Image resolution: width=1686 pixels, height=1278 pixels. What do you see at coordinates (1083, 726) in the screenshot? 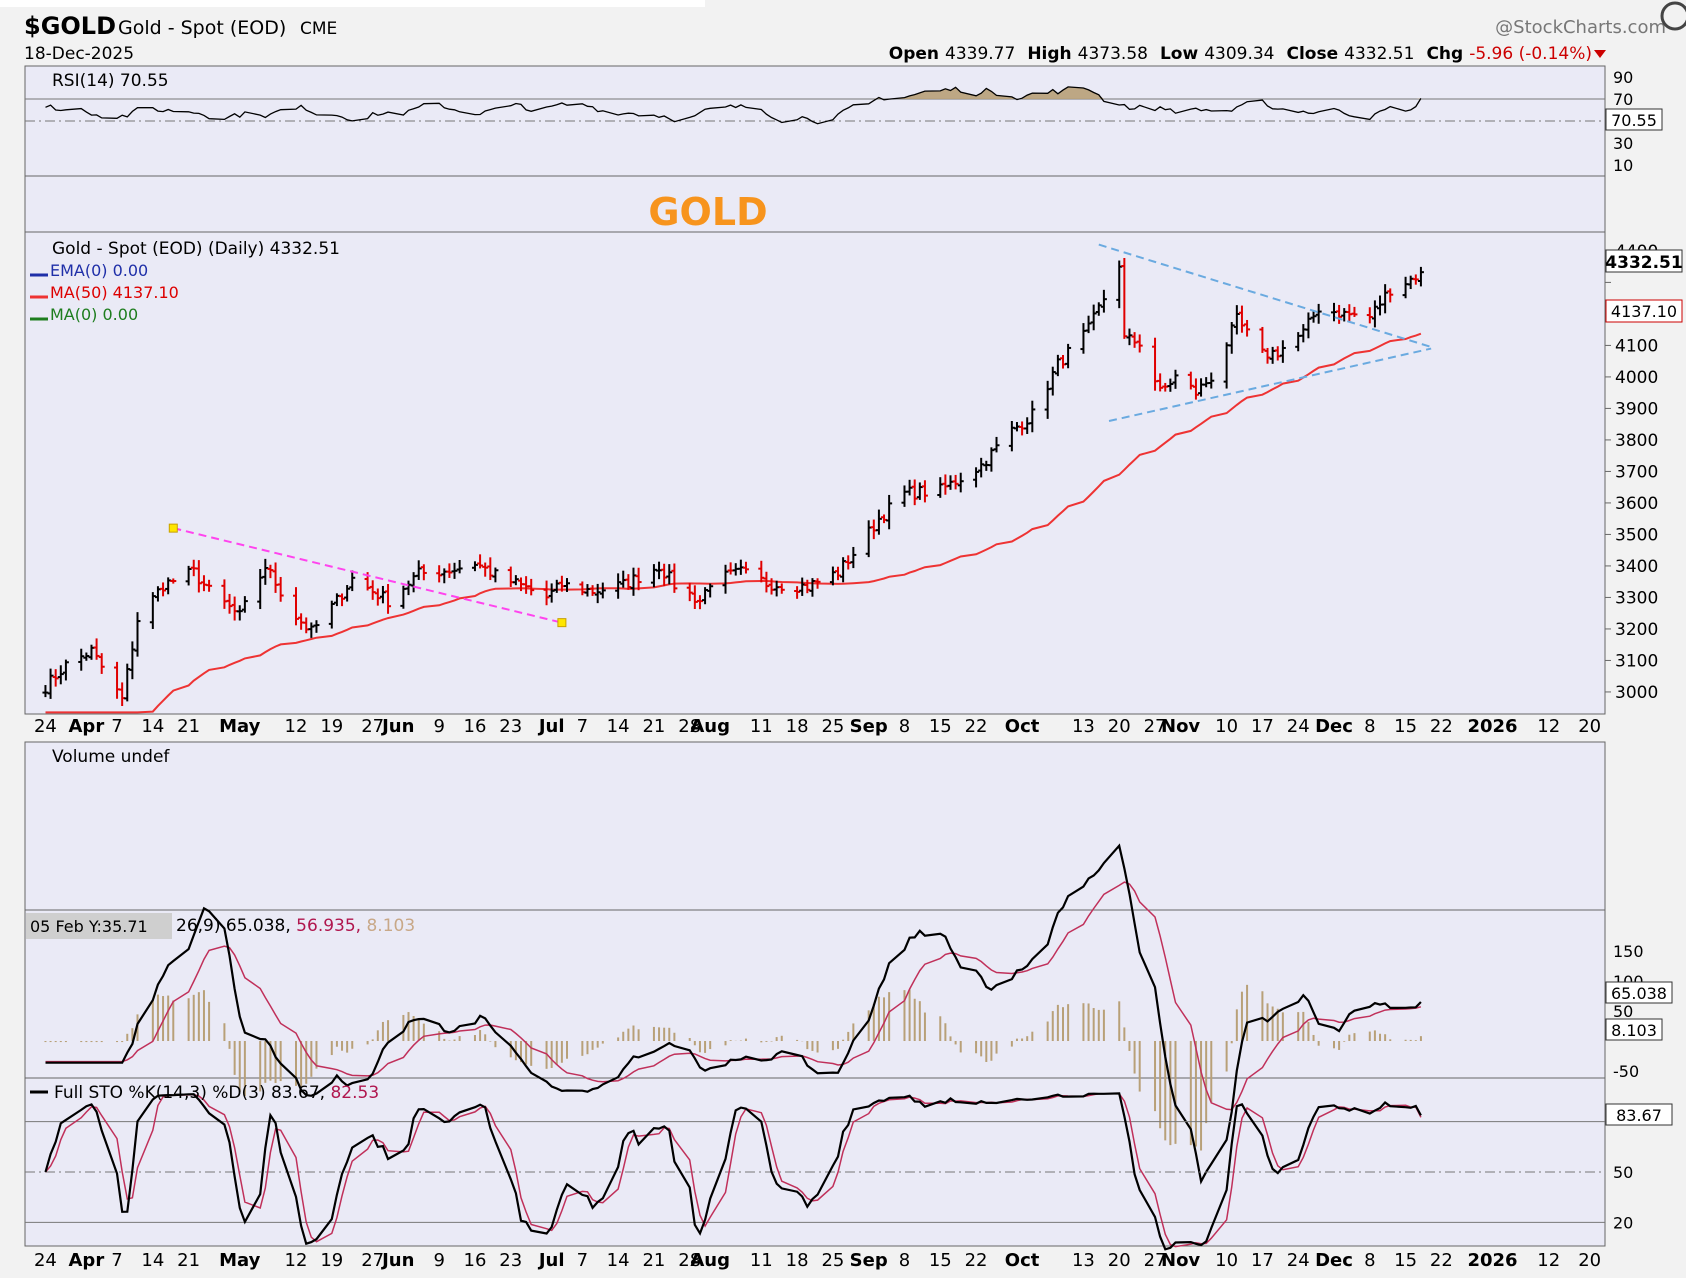
I see `x-tick-label: 13` at bounding box center [1083, 726].